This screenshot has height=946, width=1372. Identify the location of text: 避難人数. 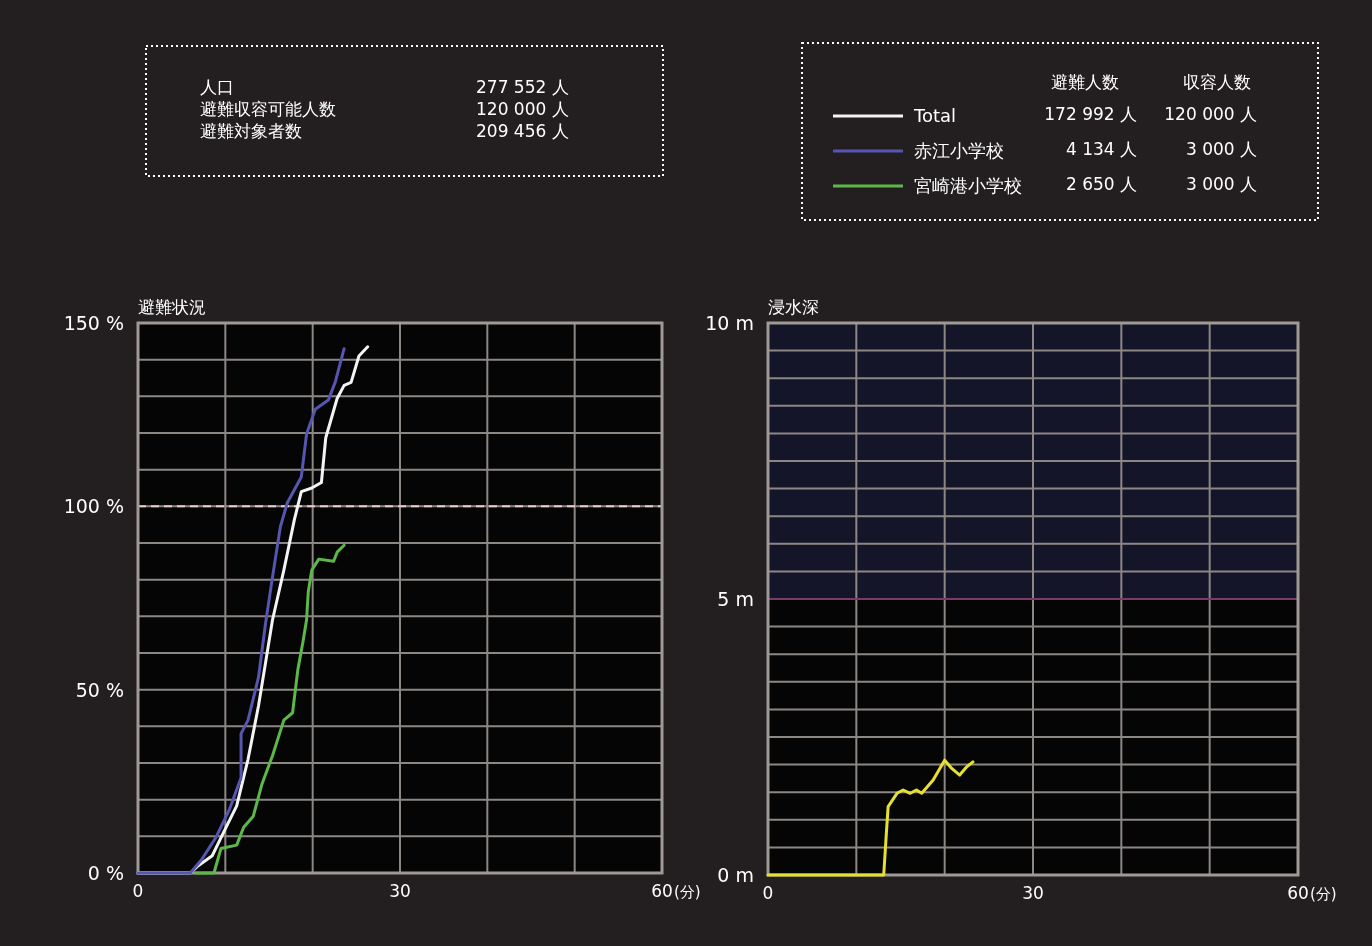
(1085, 82).